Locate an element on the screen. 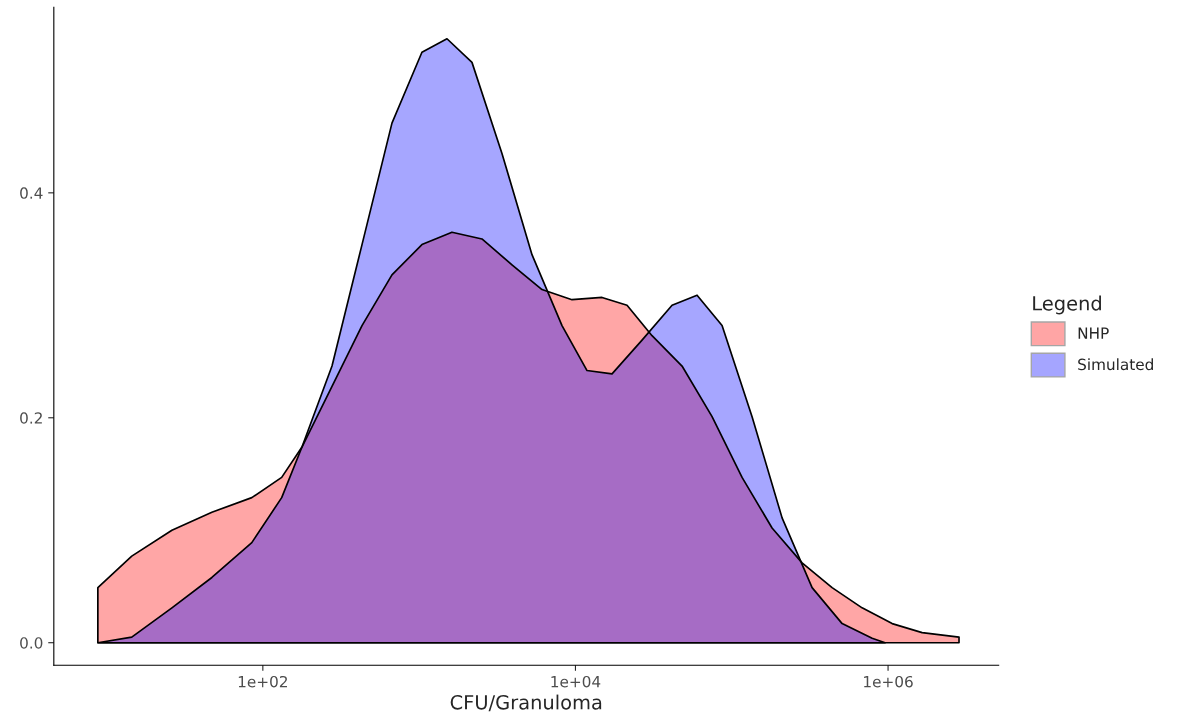 This screenshot has width=1196, height=727. legend-label: Simulated is located at coordinates (1115, 364).